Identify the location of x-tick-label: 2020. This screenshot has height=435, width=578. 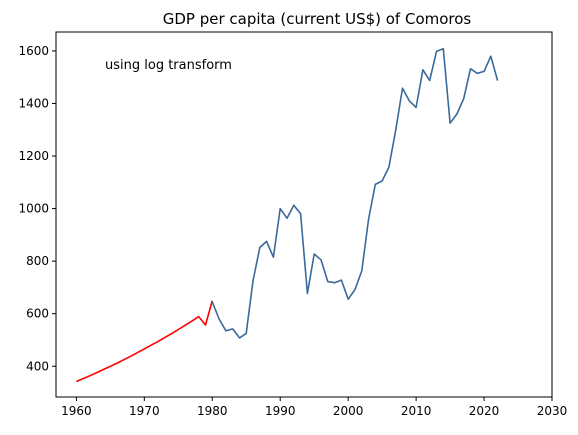
(484, 411).